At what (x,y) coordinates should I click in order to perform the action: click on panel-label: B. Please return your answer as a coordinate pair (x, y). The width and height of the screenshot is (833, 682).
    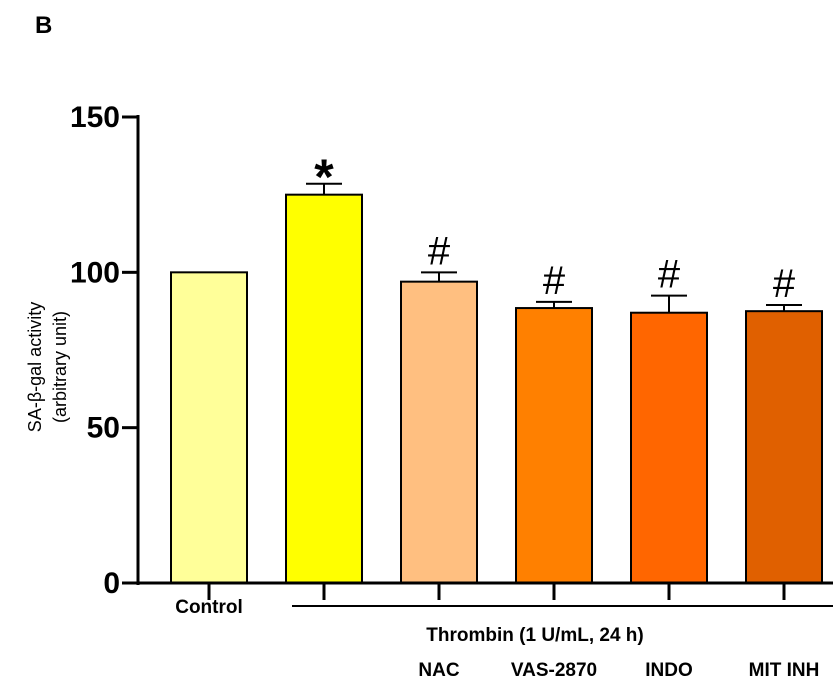
    Looking at the image, I should click on (43, 25).